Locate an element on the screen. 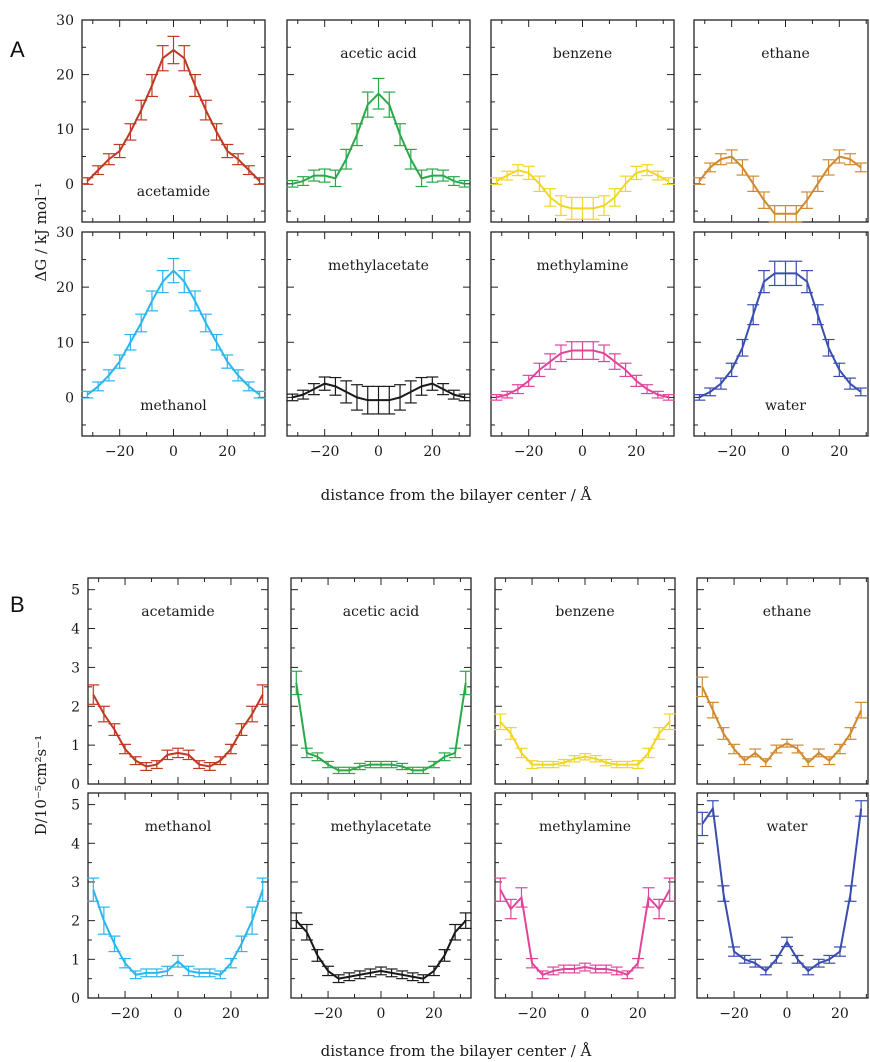 The image size is (870, 1062). subplot-water: −20 0 20 water is located at coordinates (781, 345).